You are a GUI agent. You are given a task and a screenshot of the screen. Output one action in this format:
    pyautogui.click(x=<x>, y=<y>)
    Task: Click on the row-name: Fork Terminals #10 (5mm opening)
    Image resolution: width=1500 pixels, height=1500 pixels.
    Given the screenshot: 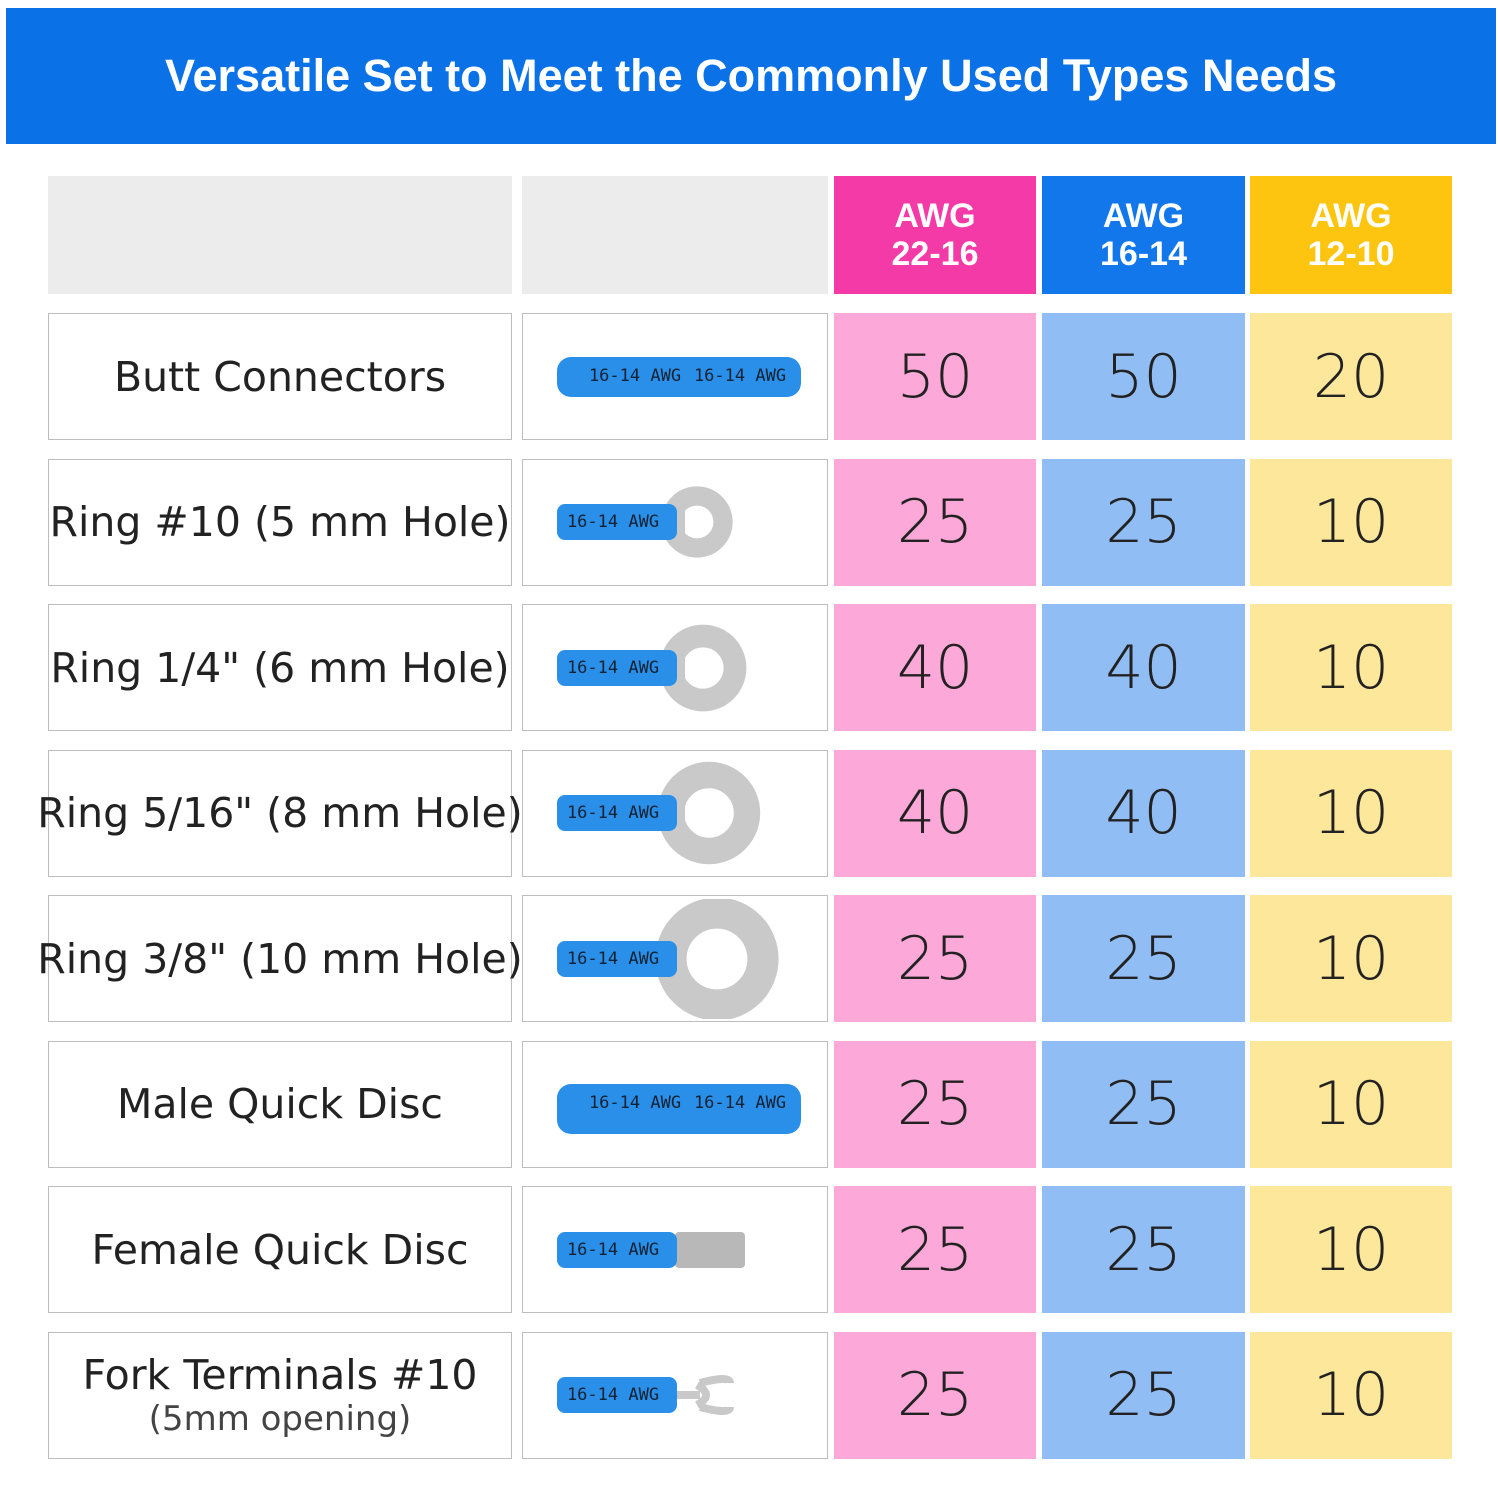 What is the action you would take?
    pyautogui.click(x=280, y=1395)
    